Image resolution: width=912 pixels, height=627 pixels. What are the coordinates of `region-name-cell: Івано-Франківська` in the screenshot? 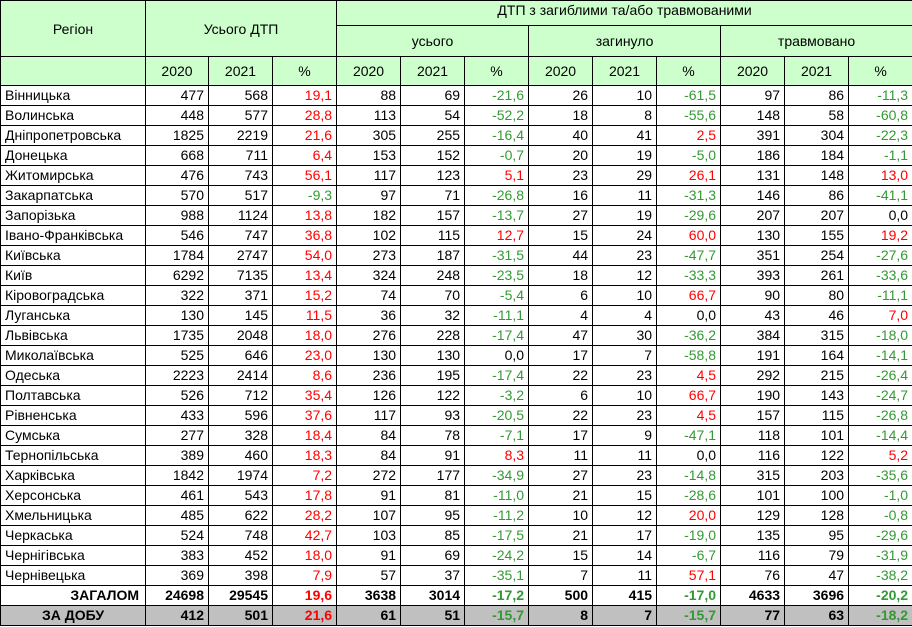 It's located at (73, 235).